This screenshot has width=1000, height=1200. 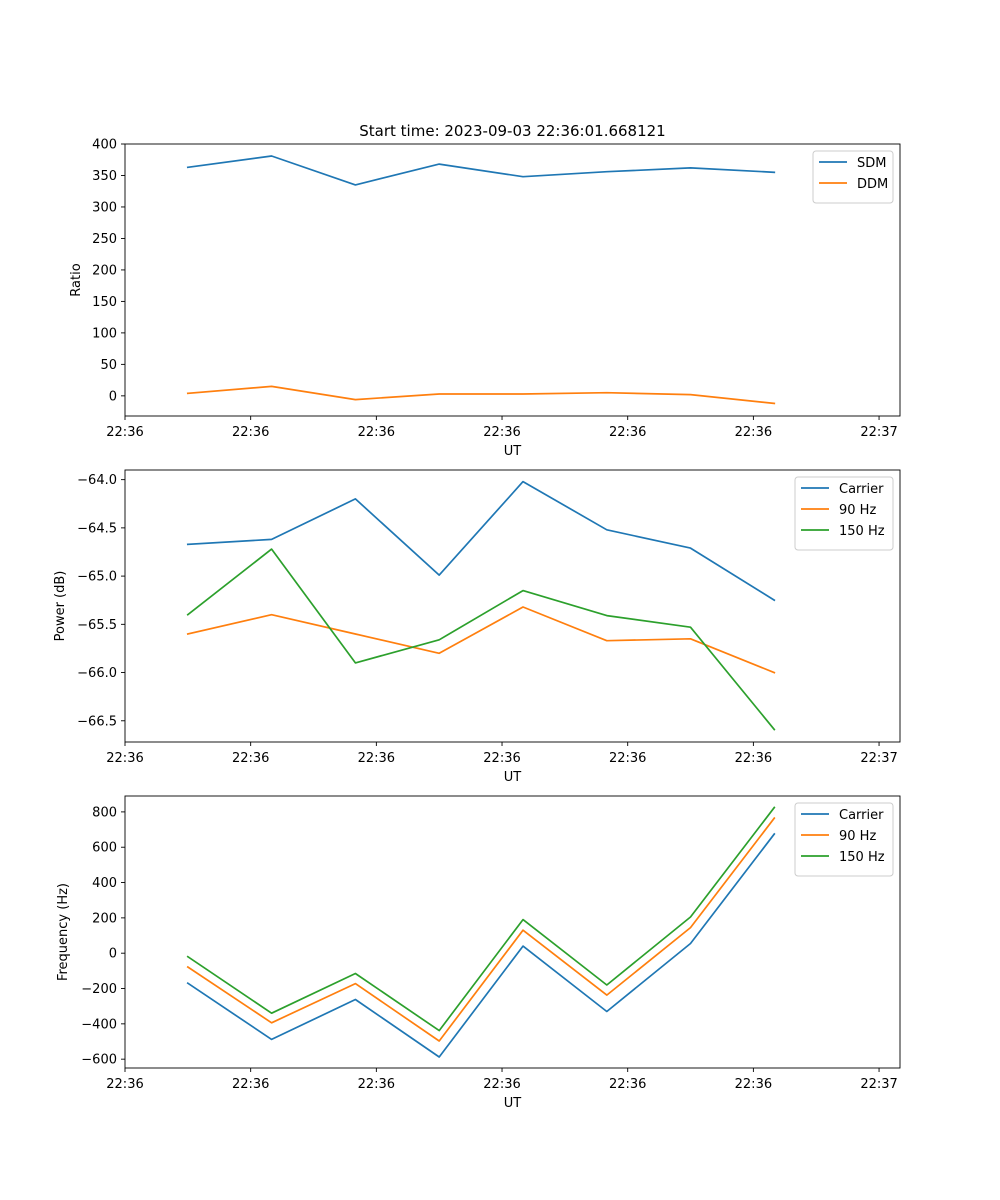 I want to click on y-tick-label: −66.5, so click(x=97, y=721).